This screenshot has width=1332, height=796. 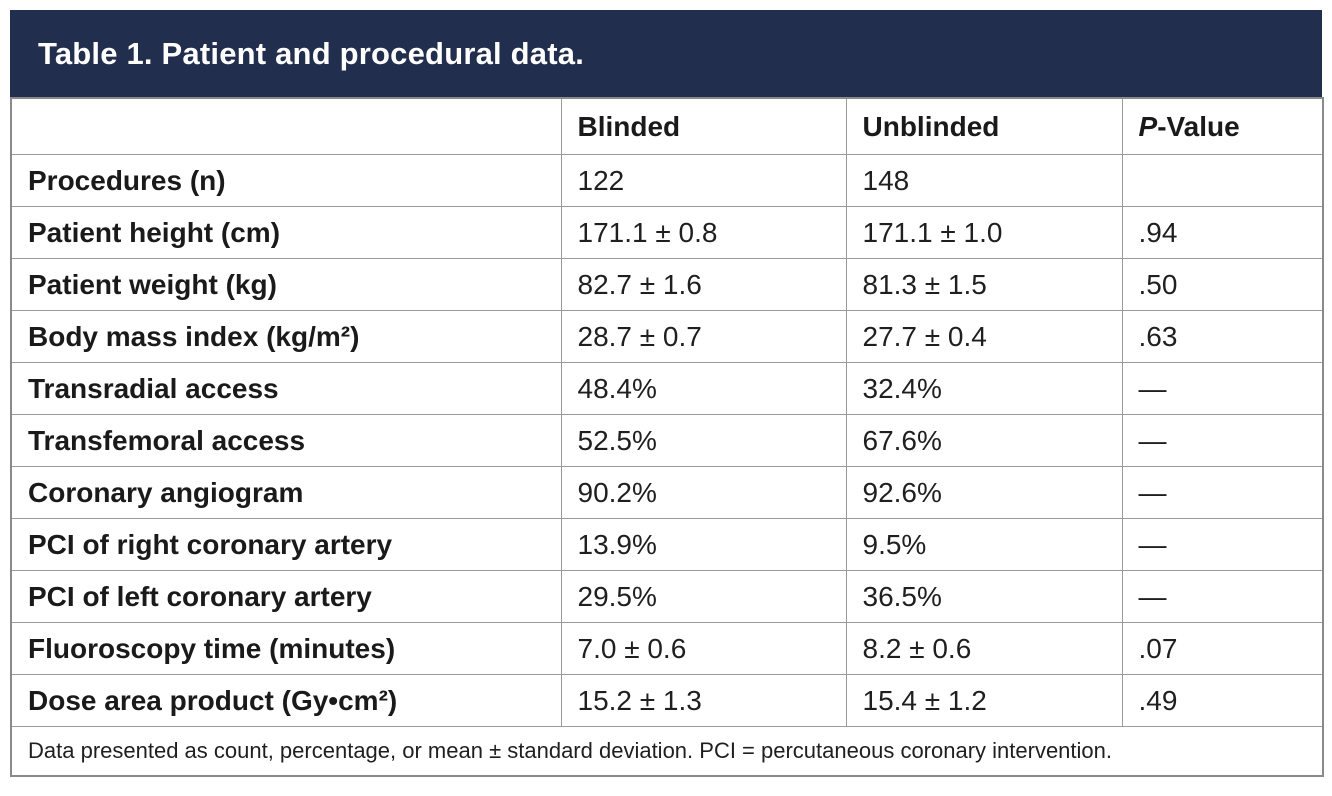 I want to click on cell-unblinded: 81.3 ± 1.5, so click(x=984, y=284).